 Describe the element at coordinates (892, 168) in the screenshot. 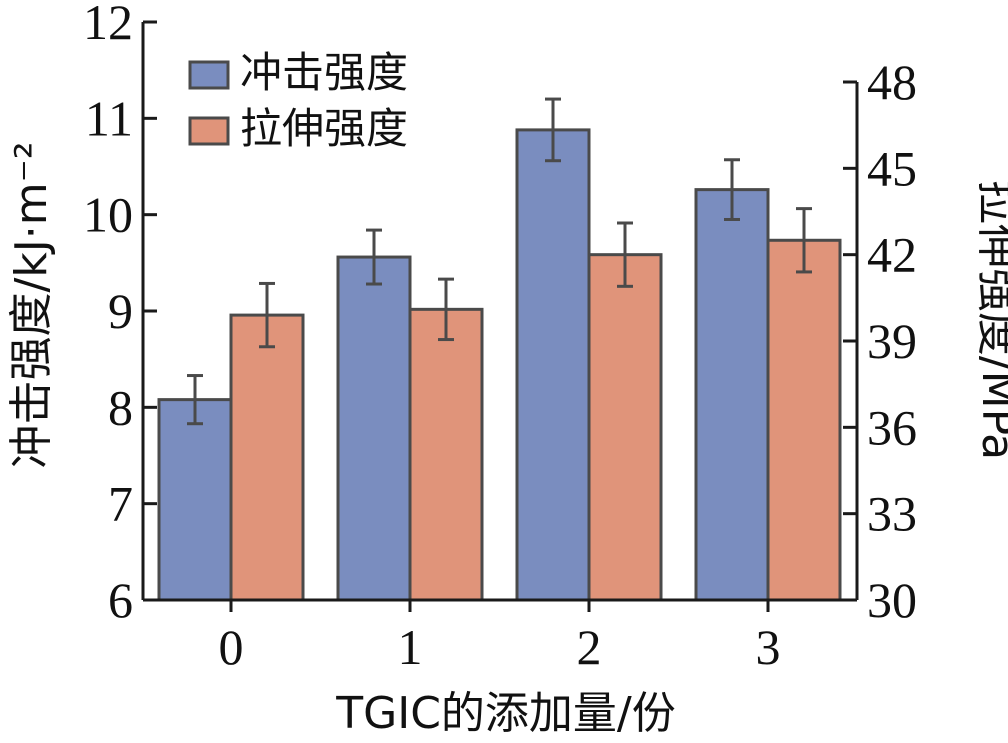

I see `right-y-tick-label: 45` at that location.